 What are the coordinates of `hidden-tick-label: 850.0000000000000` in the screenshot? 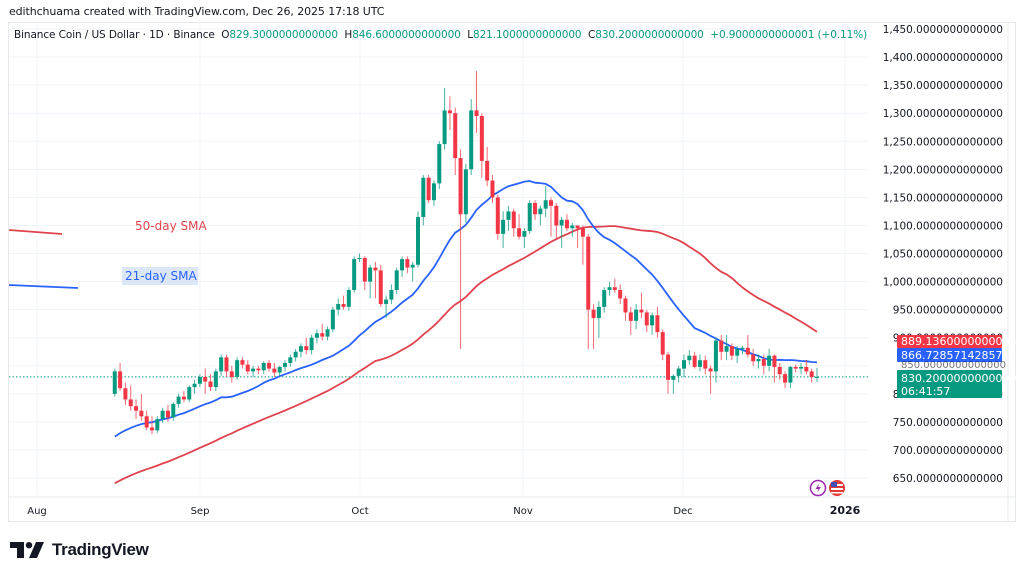 It's located at (953, 365).